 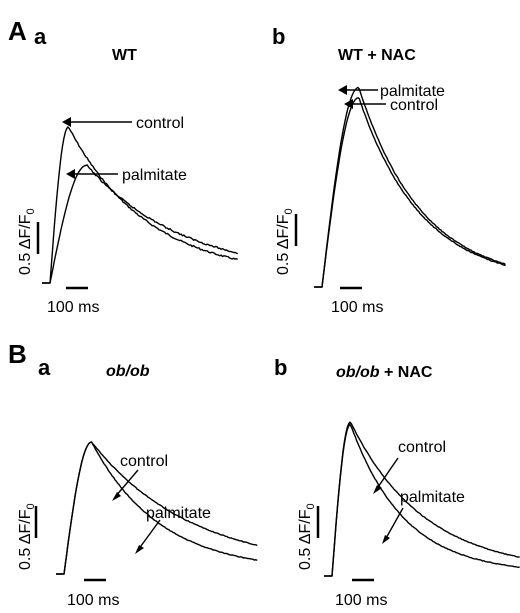 What do you see at coordinates (17, 31) in the screenshot?
I see `section-label-a: A` at bounding box center [17, 31].